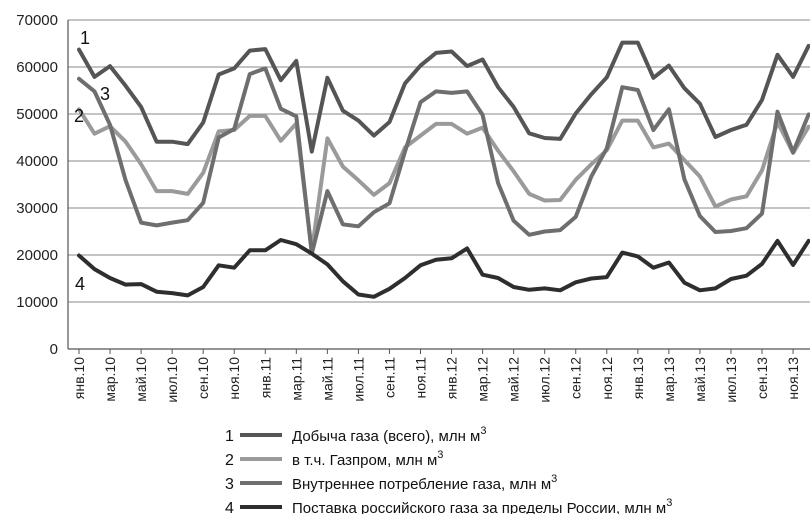 This screenshot has height=514, width=810. What do you see at coordinates (638, 378) in the screenshot?
I see `x-tick-label: янв.13` at bounding box center [638, 378].